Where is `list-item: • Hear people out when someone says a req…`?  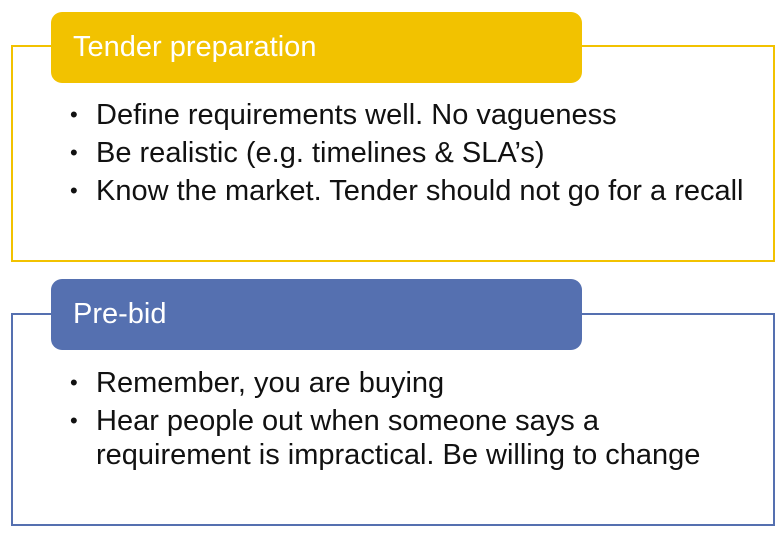
list-item: • Hear people out when someone says a req… is located at coordinates (385, 438).